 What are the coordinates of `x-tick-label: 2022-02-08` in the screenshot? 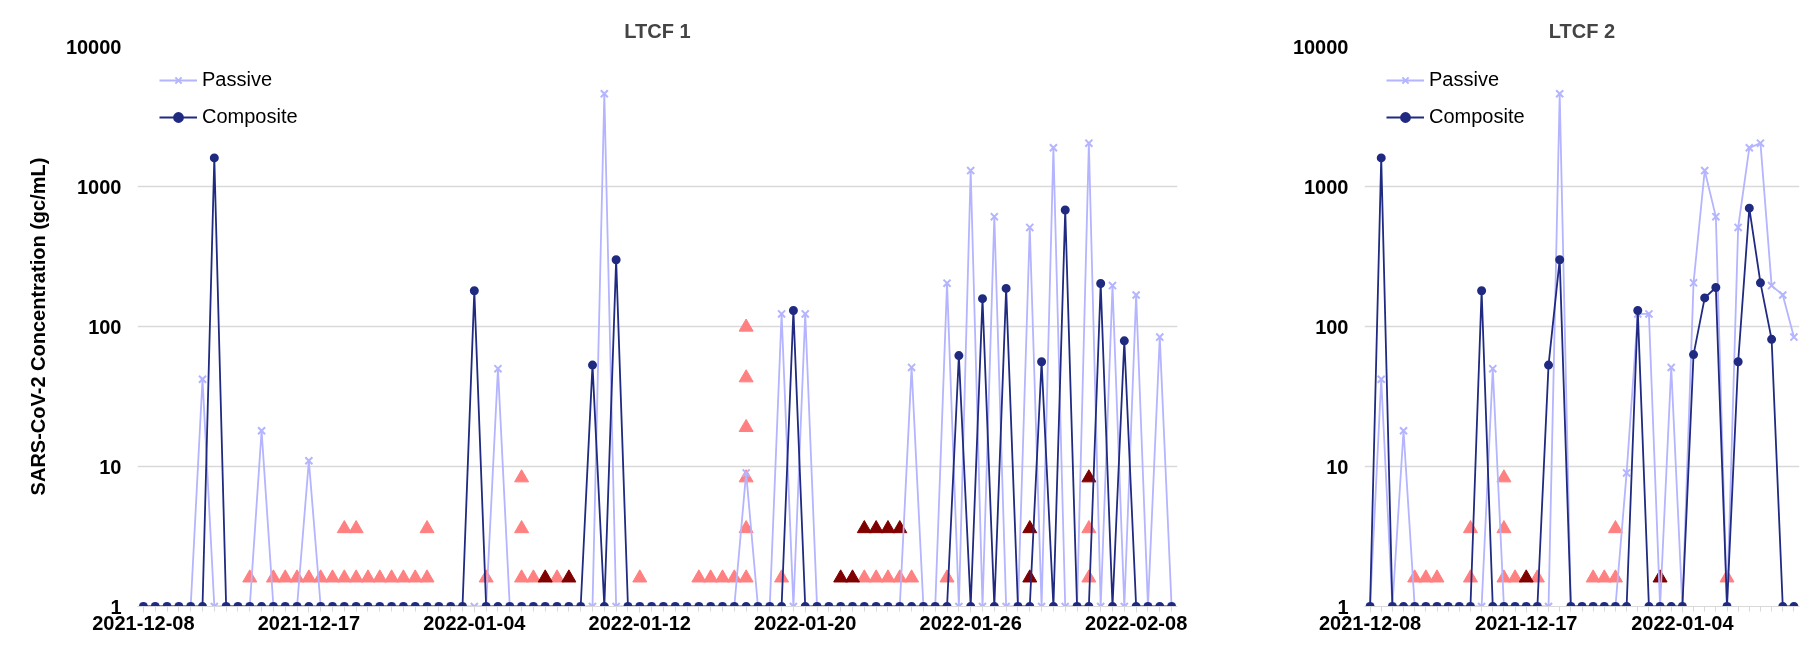 It's located at (1136, 622).